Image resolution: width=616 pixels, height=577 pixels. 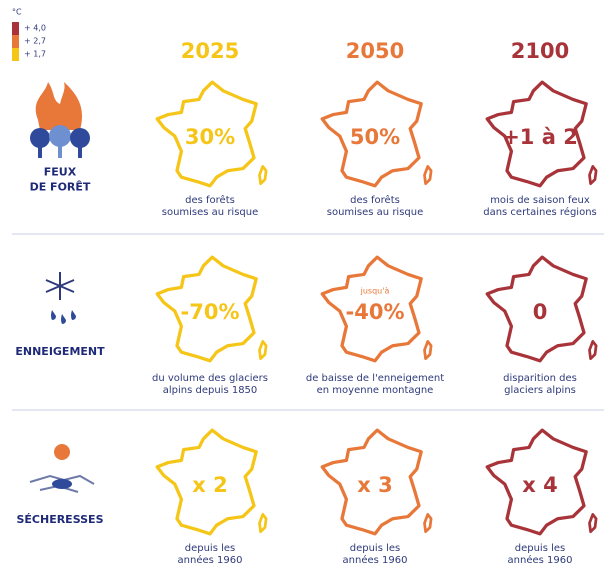 I want to click on cell-value: +1 à 2, so click(x=540, y=137).